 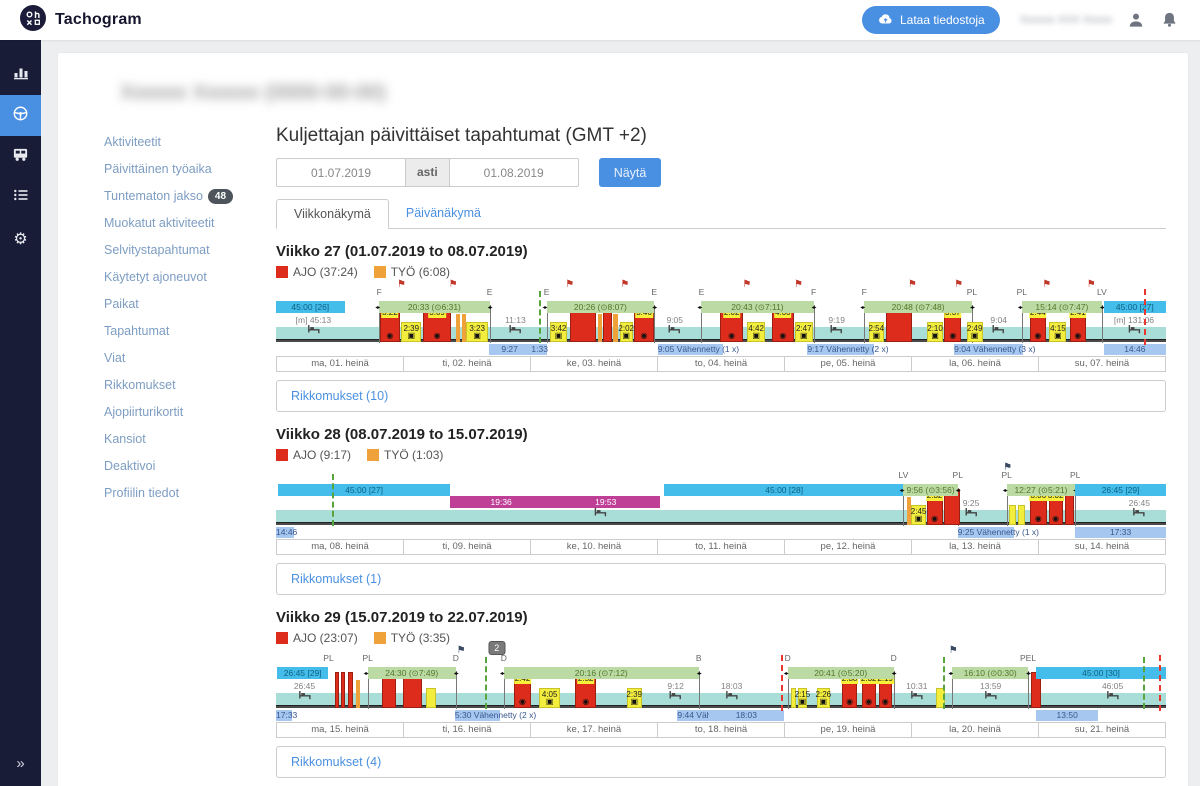 What do you see at coordinates (190, 169) in the screenshot?
I see `sidebar-item-p-ivitt-inen-ty-aika: Päivittäinen työaika` at bounding box center [190, 169].